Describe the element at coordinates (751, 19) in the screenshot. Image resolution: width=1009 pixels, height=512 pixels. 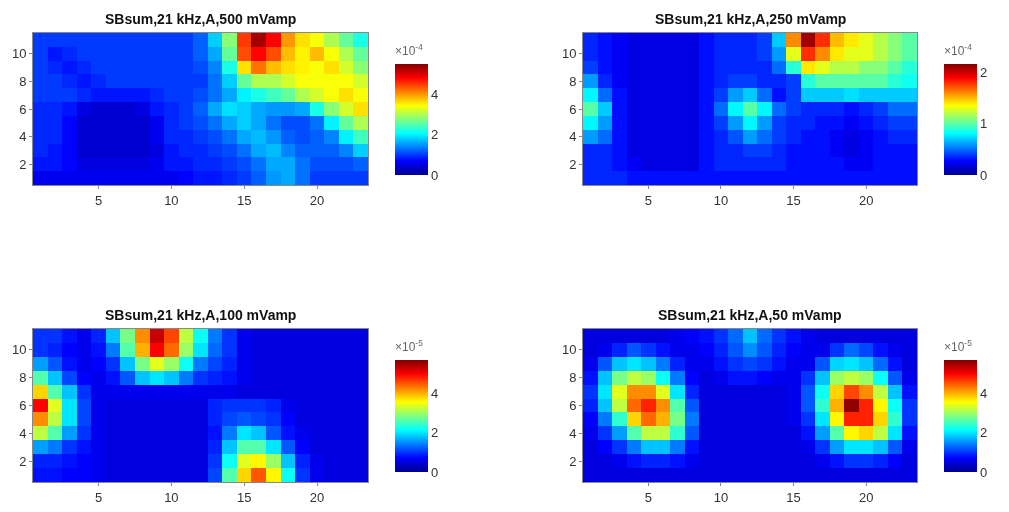
I see `chart-title: SBsum,21 kHz,A,250 mVamp` at that location.